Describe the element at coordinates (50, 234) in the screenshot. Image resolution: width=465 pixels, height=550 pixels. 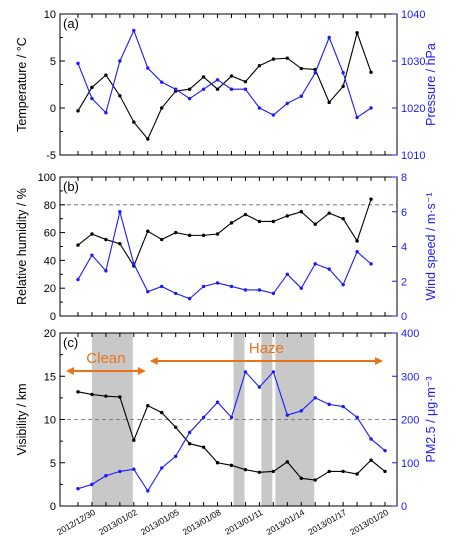
I see `y-tick-label: 60` at that location.